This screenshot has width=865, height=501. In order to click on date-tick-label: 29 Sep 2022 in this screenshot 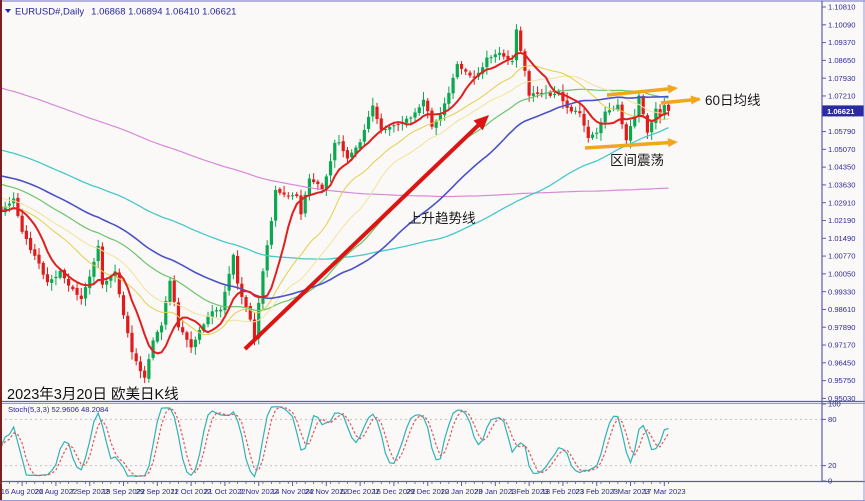, I will do `click(157, 491)`.